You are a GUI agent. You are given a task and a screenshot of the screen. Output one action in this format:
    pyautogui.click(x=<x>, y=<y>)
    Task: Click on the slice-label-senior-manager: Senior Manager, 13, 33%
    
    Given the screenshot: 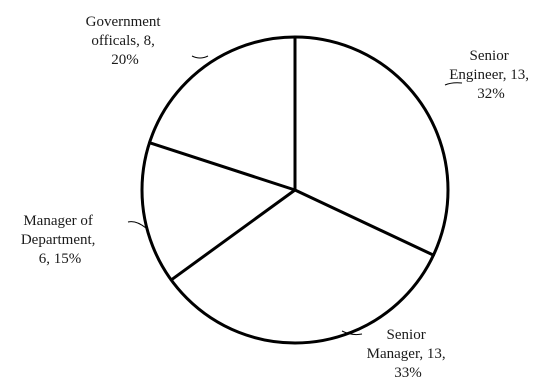 What is the action you would take?
    pyautogui.click(x=408, y=354)
    